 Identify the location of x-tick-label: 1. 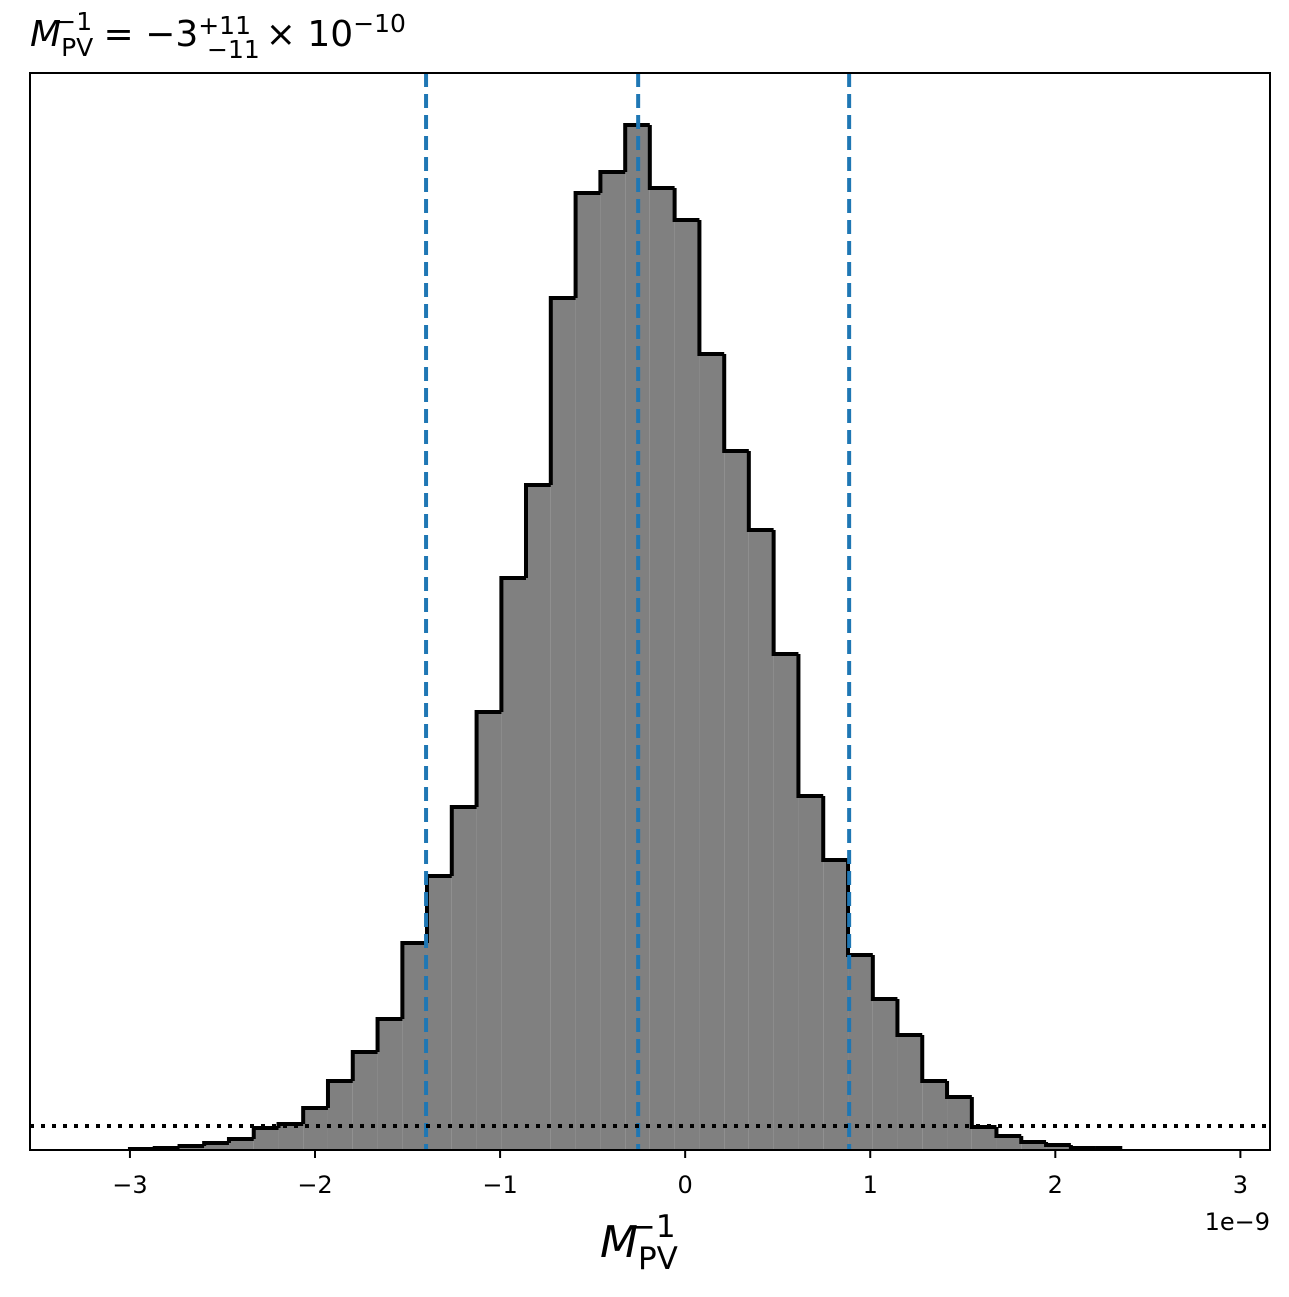
(870, 1185).